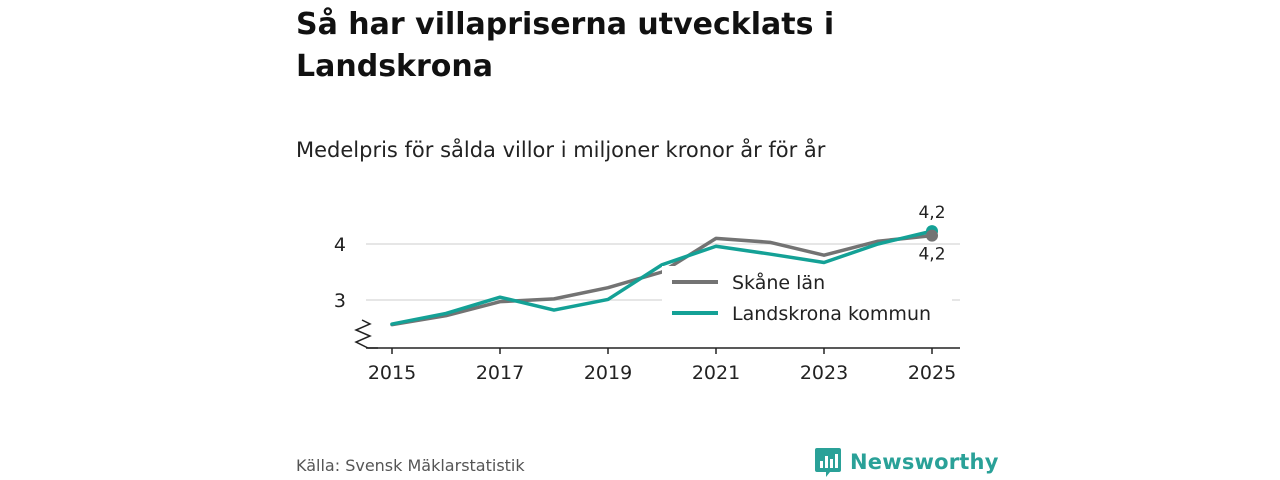  I want to click on brand-logo: Newsworthy, so click(906, 462).